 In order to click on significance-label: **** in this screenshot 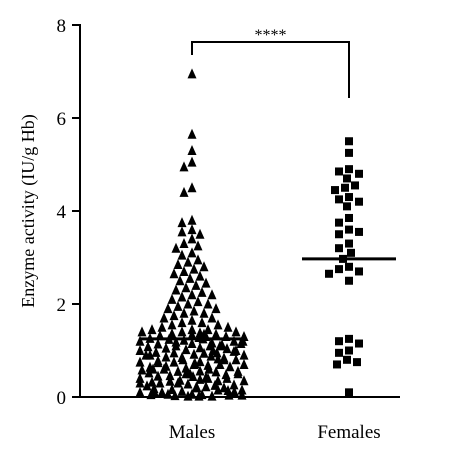, I will do `click(271, 35)`.